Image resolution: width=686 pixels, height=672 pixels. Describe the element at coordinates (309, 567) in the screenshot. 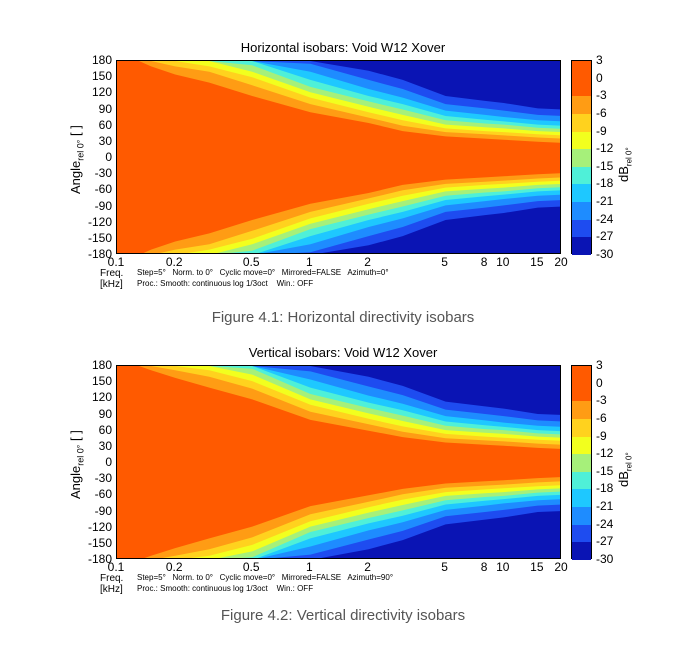

I see `x-tick-label: 1` at that location.